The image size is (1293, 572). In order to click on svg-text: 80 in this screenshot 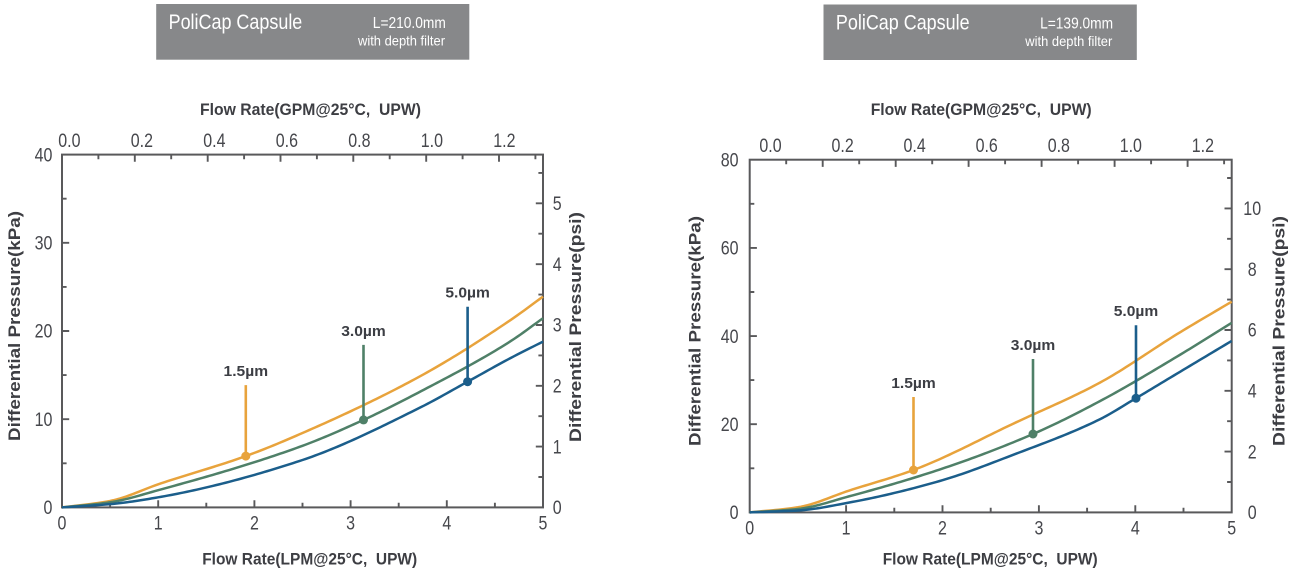, I will do `click(730, 160)`.